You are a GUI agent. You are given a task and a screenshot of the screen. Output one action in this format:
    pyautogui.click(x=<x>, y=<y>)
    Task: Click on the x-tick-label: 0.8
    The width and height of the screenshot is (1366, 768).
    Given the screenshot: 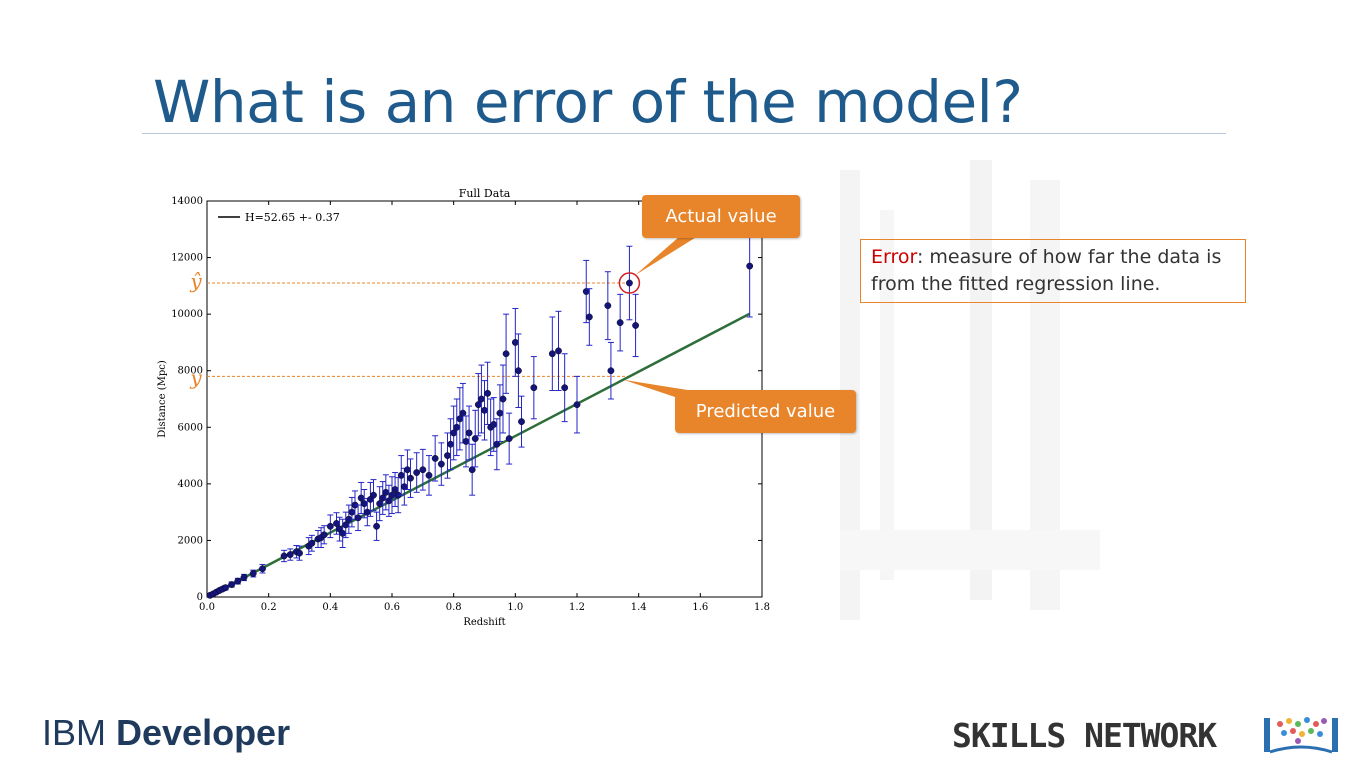 What is the action you would take?
    pyautogui.click(x=454, y=607)
    